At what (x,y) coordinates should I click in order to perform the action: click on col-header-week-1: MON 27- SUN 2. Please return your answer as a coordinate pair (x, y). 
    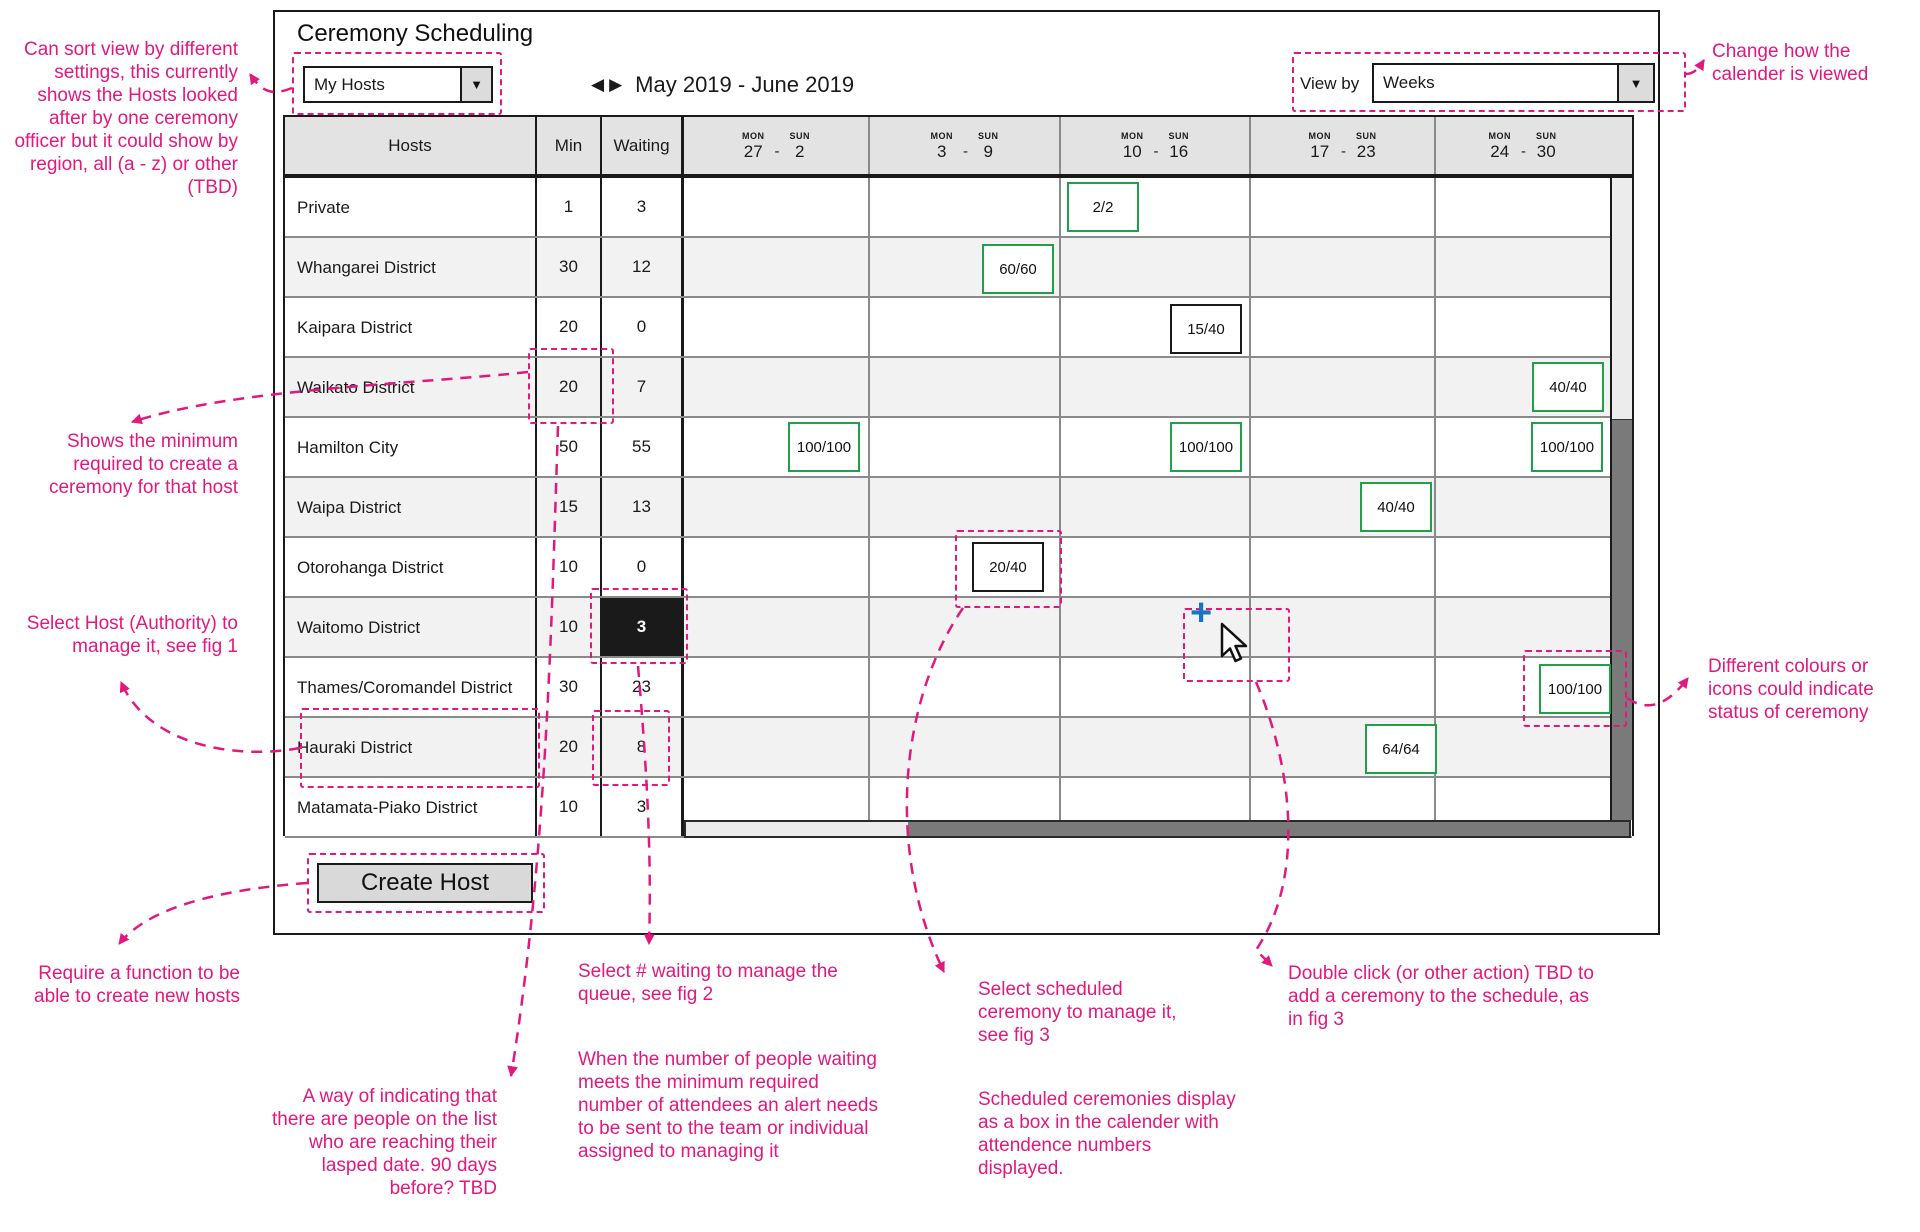
    Looking at the image, I should click on (777, 145).